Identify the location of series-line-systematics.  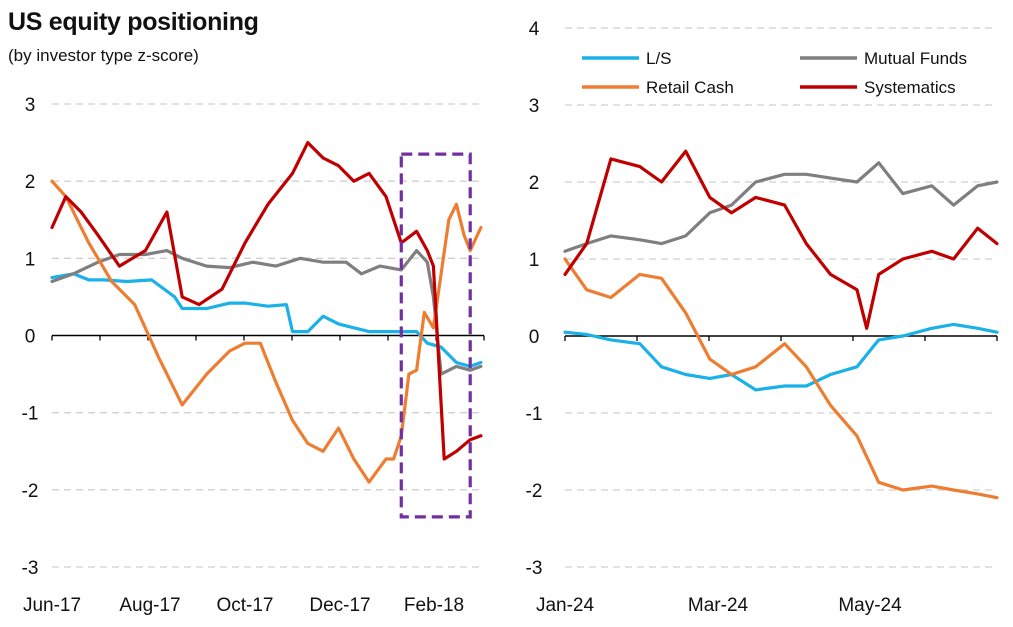
(781, 239).